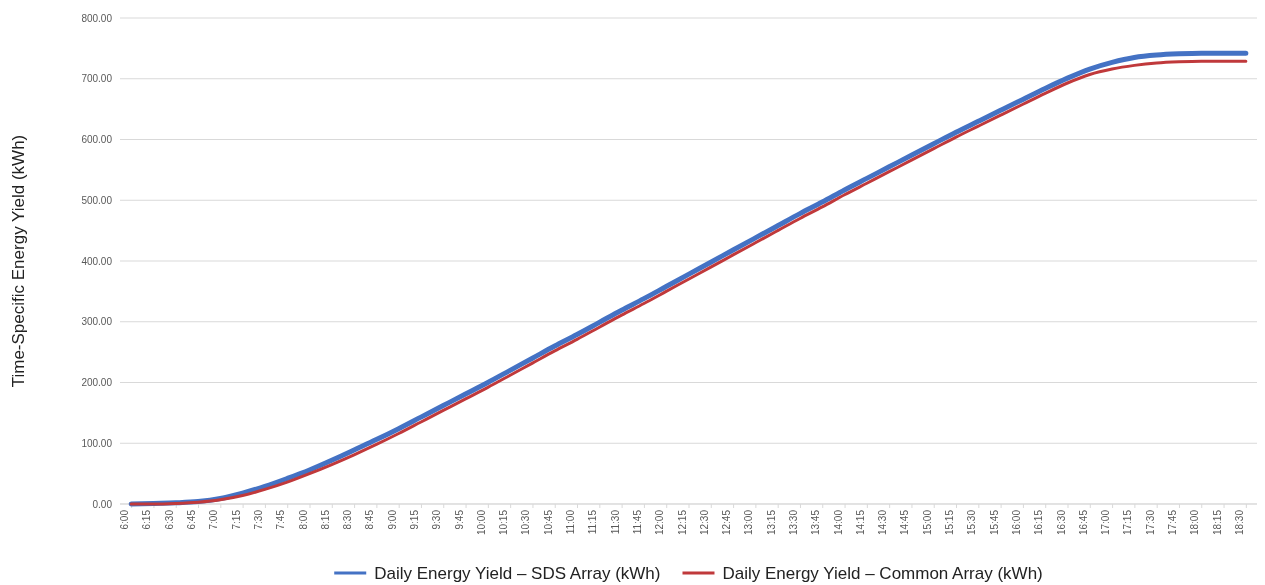 The height and width of the screenshot is (585, 1265). What do you see at coordinates (637, 522) in the screenshot?
I see `x-tick-label: 11:45` at bounding box center [637, 522].